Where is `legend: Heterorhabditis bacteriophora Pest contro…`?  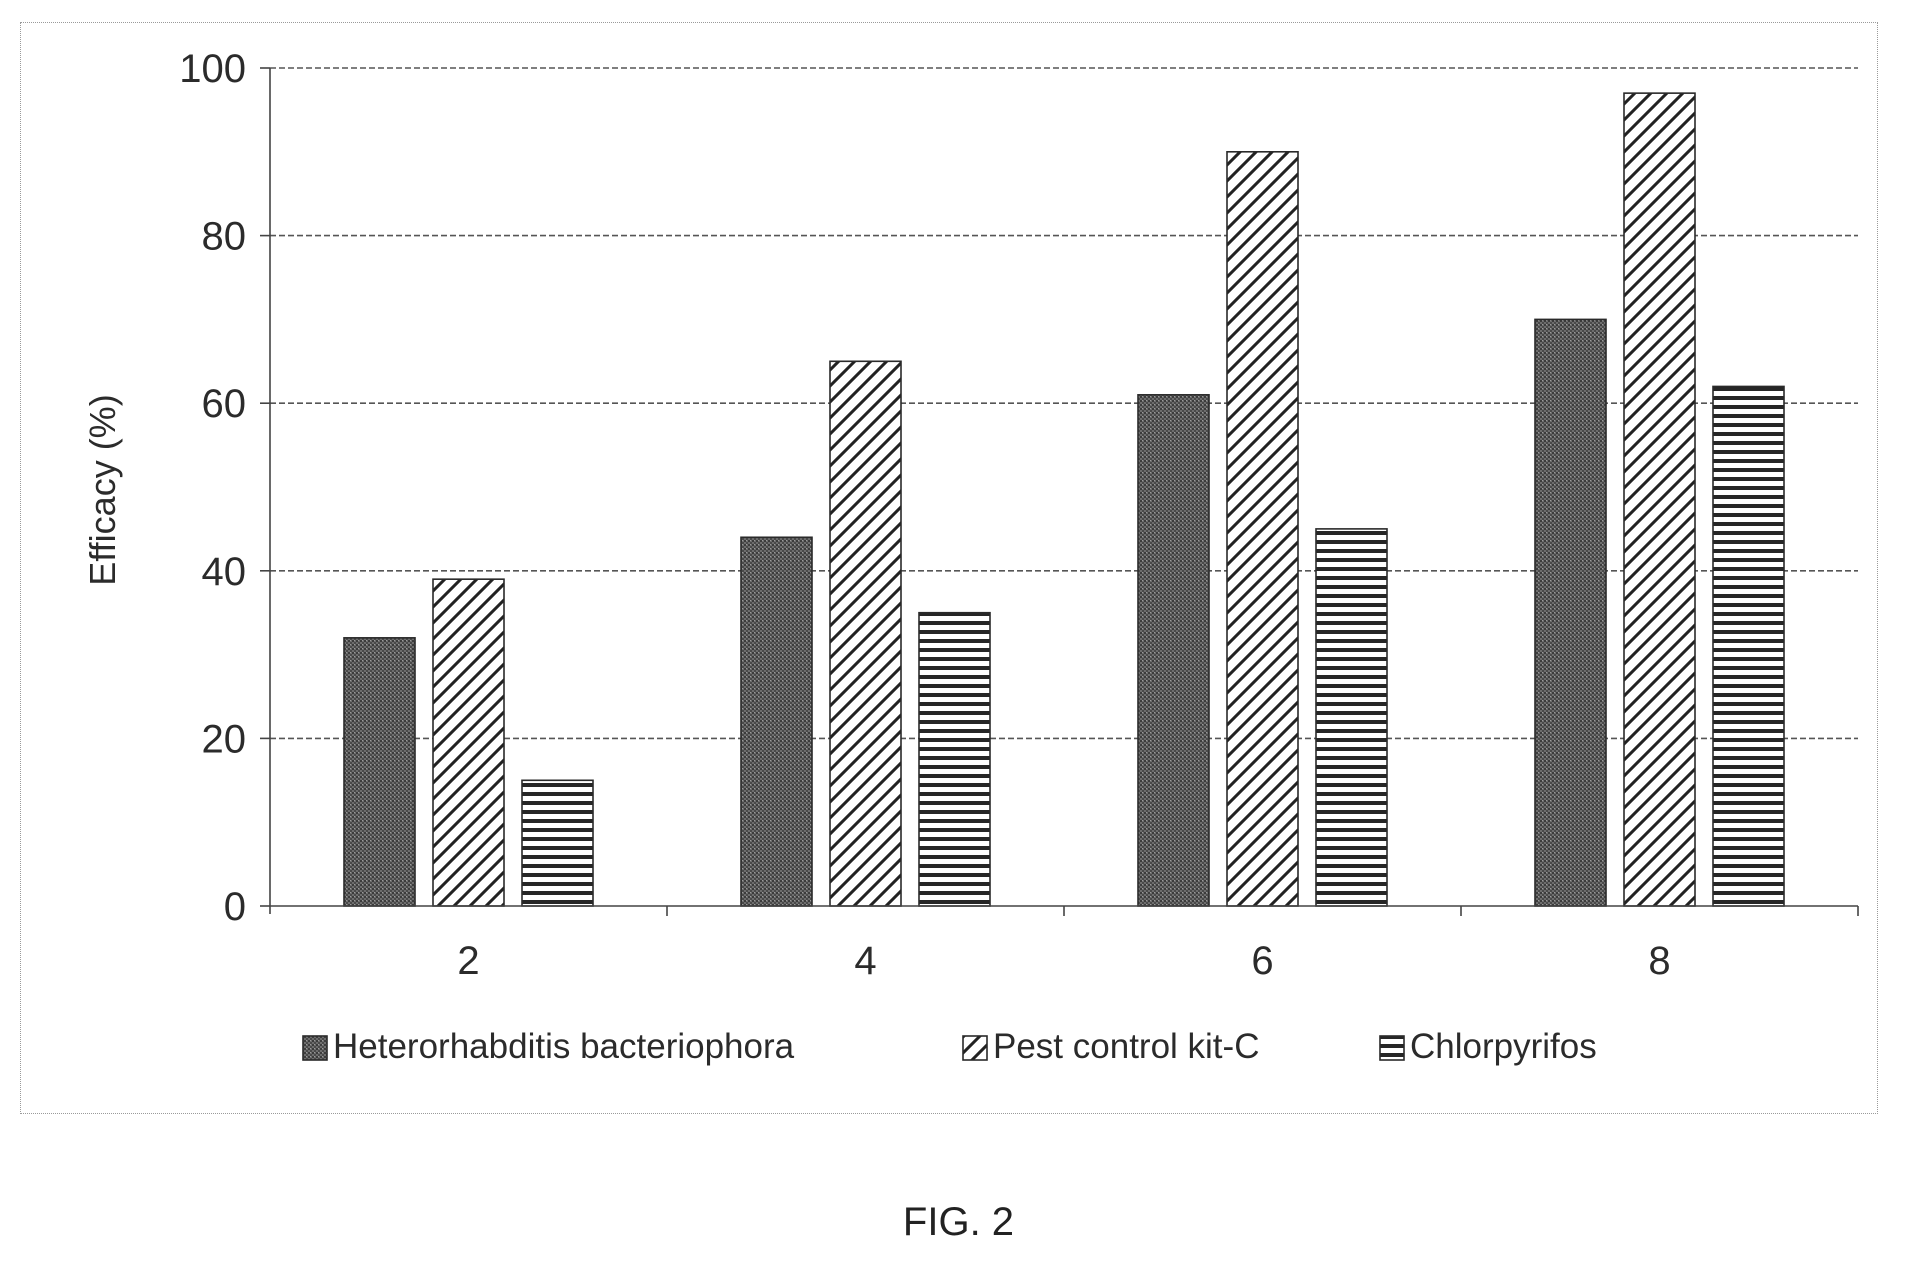
legend: Heterorhabditis bacteriophora Pest contro… is located at coordinates (949, 1046).